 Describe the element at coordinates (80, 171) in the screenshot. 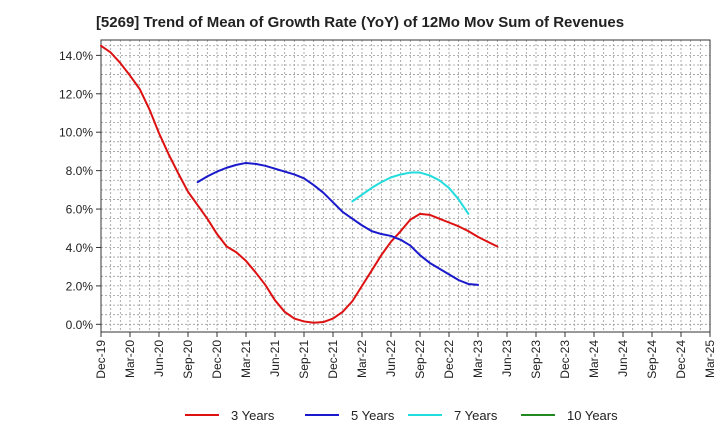

I see `y-tick-label: 8.0%` at that location.